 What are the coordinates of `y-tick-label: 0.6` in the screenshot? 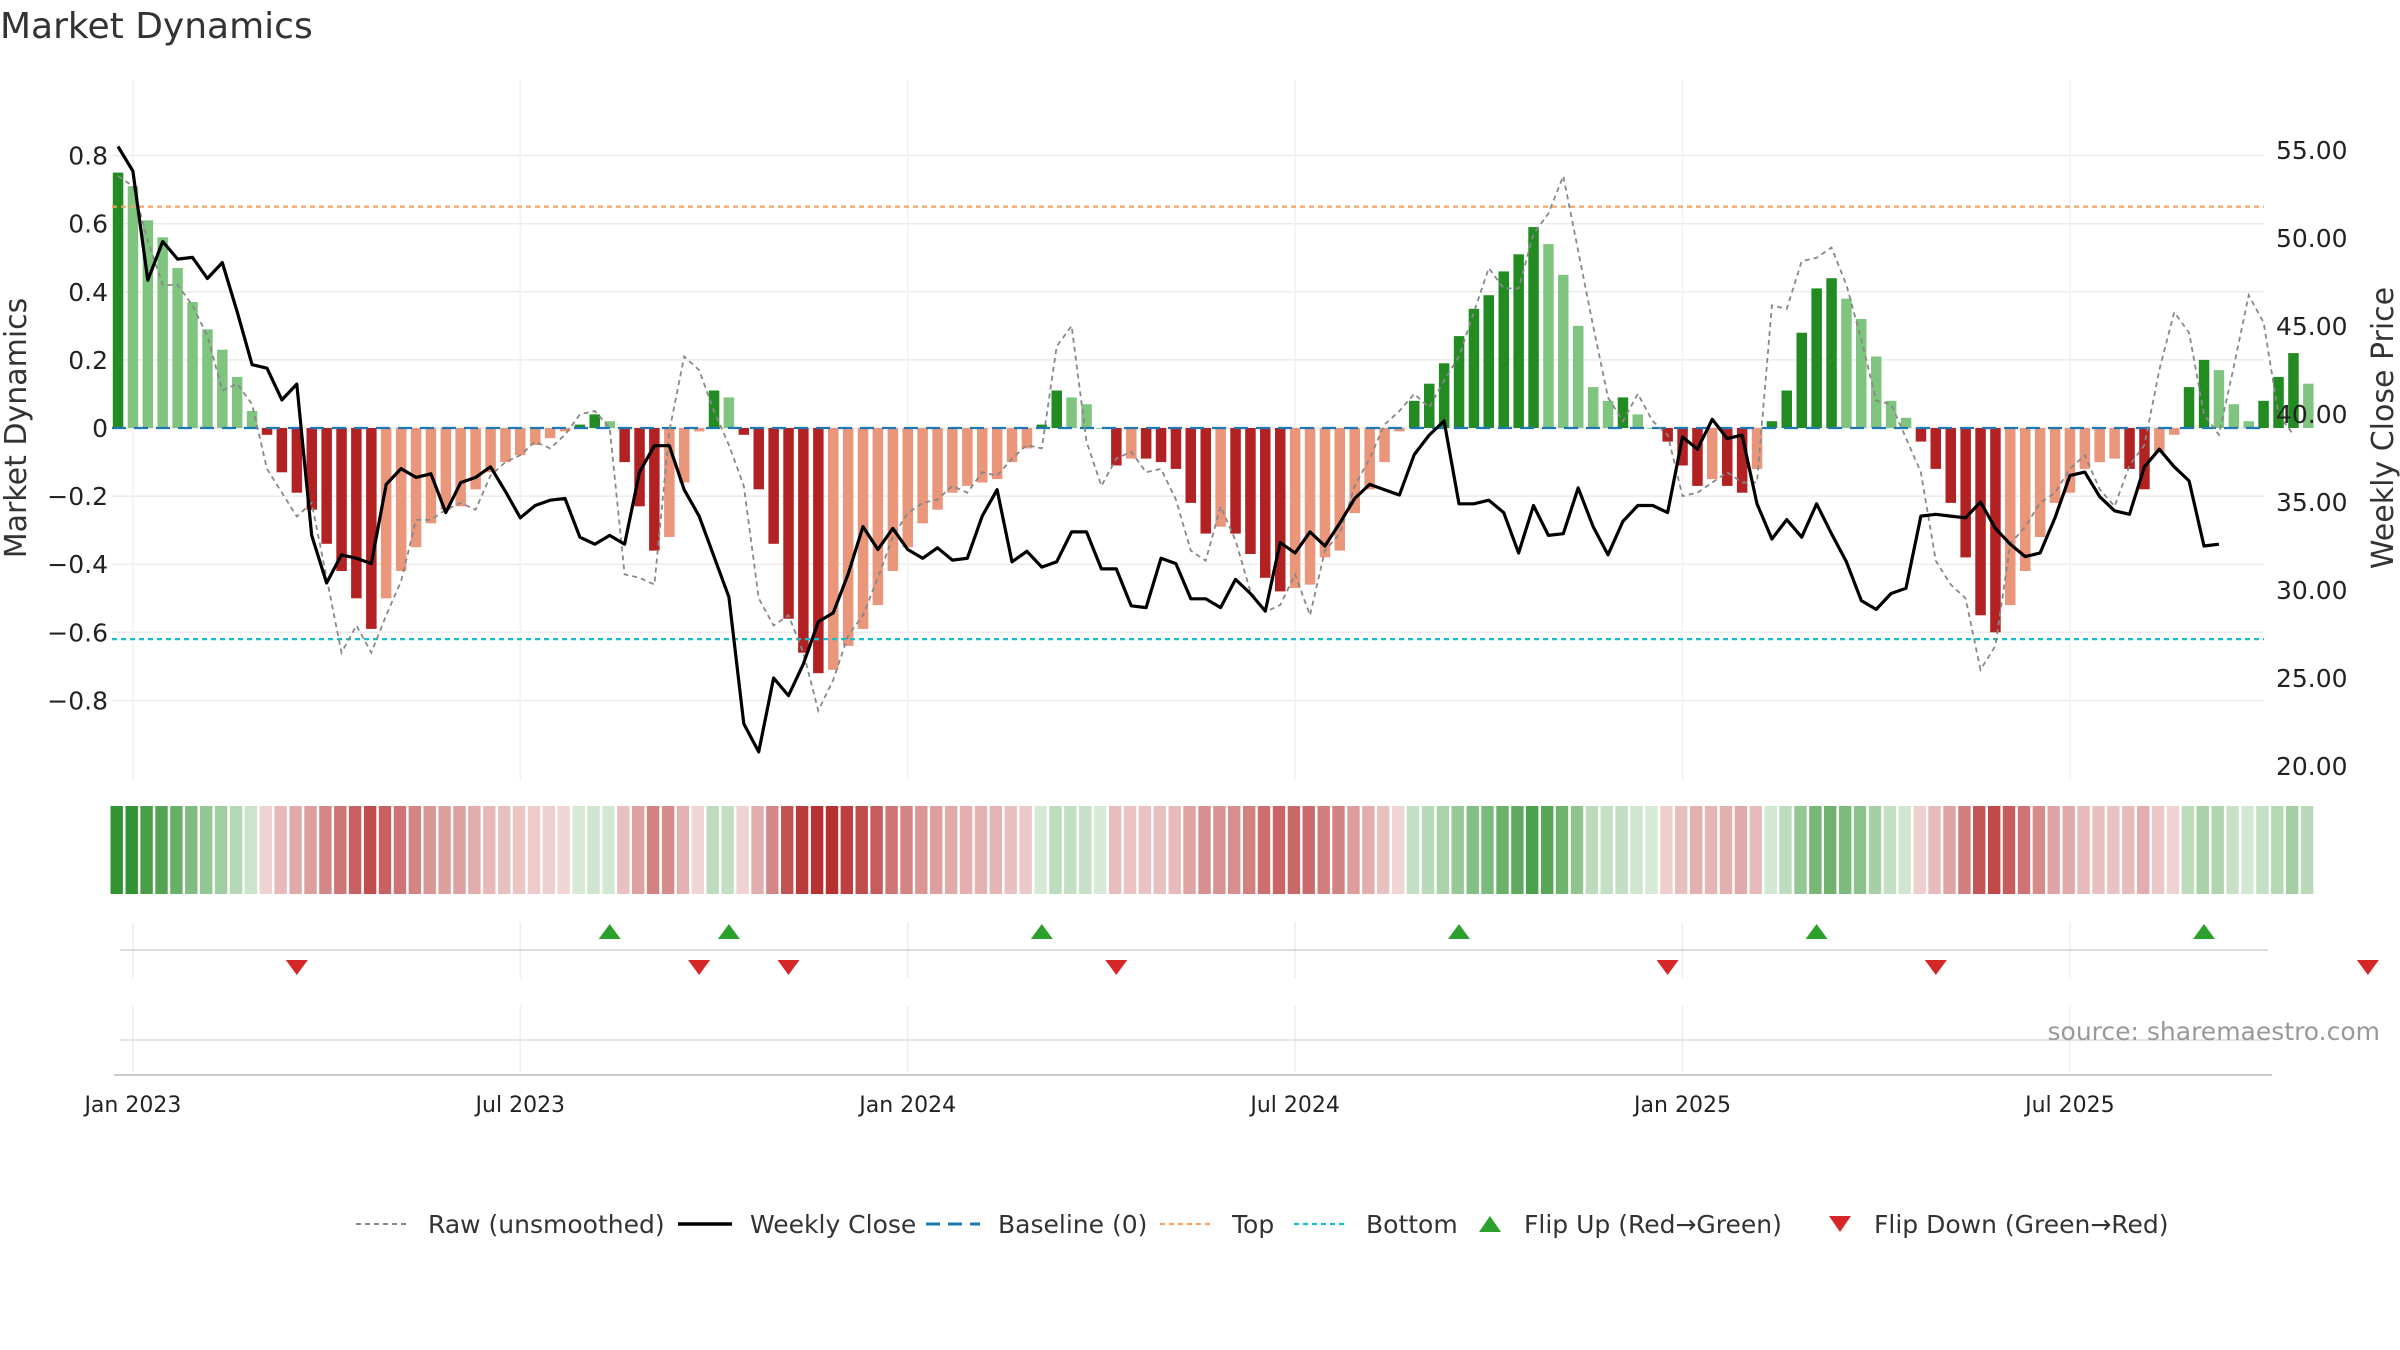 It's located at (88, 224).